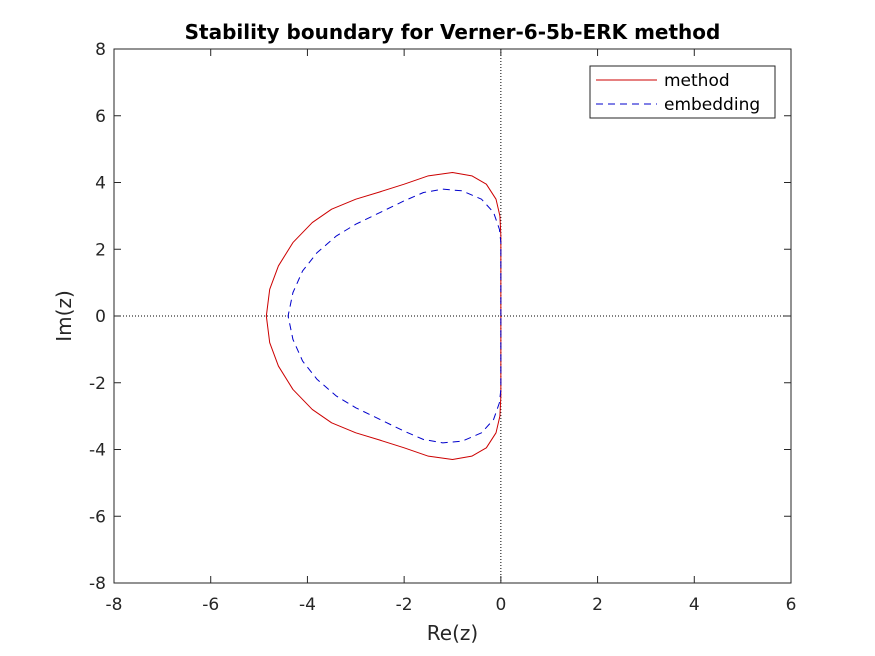 This screenshot has height=656, width=875. Describe the element at coordinates (64, 315) in the screenshot. I see `y-axis-label: Im(z)` at that location.